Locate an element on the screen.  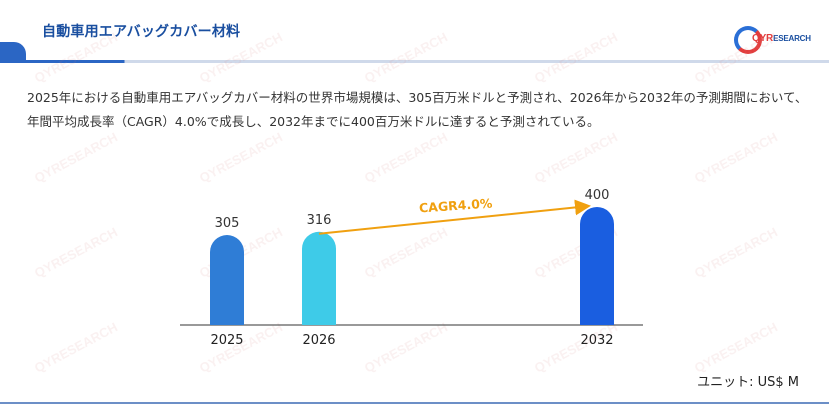
bar-2026 is located at coordinates (319, 278).